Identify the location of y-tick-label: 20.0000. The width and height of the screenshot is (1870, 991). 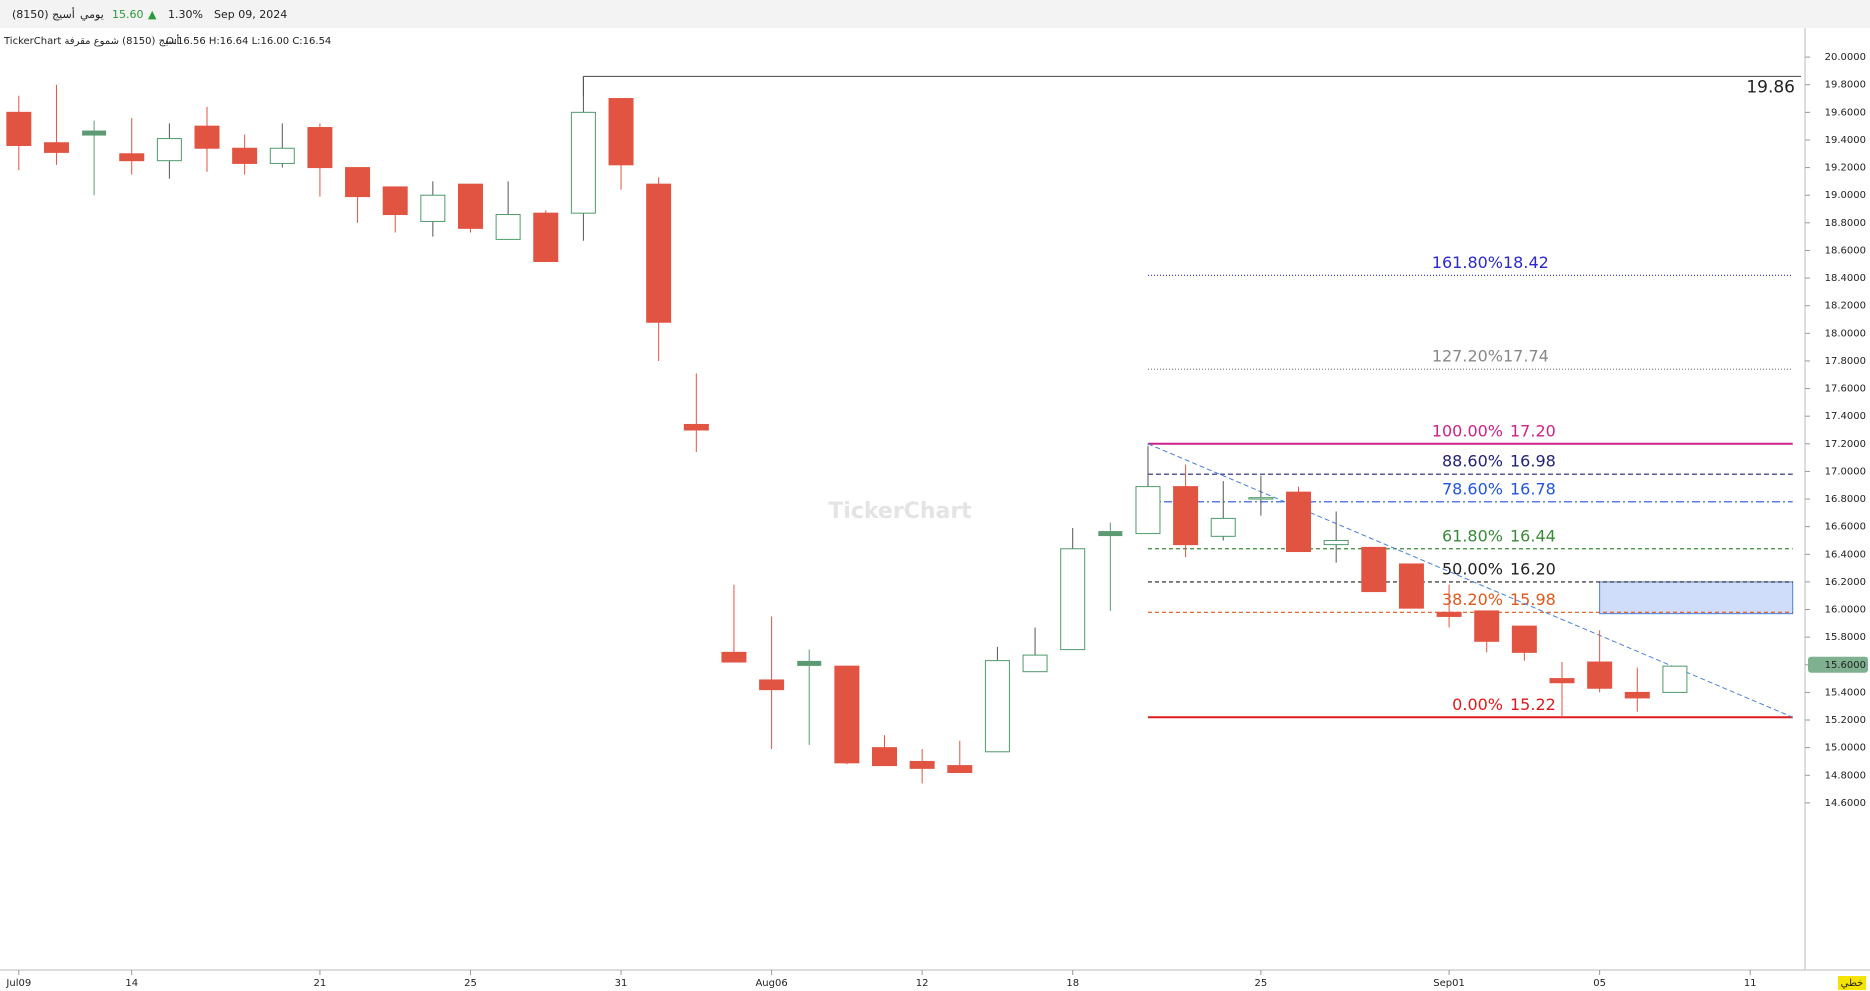
(1845, 57).